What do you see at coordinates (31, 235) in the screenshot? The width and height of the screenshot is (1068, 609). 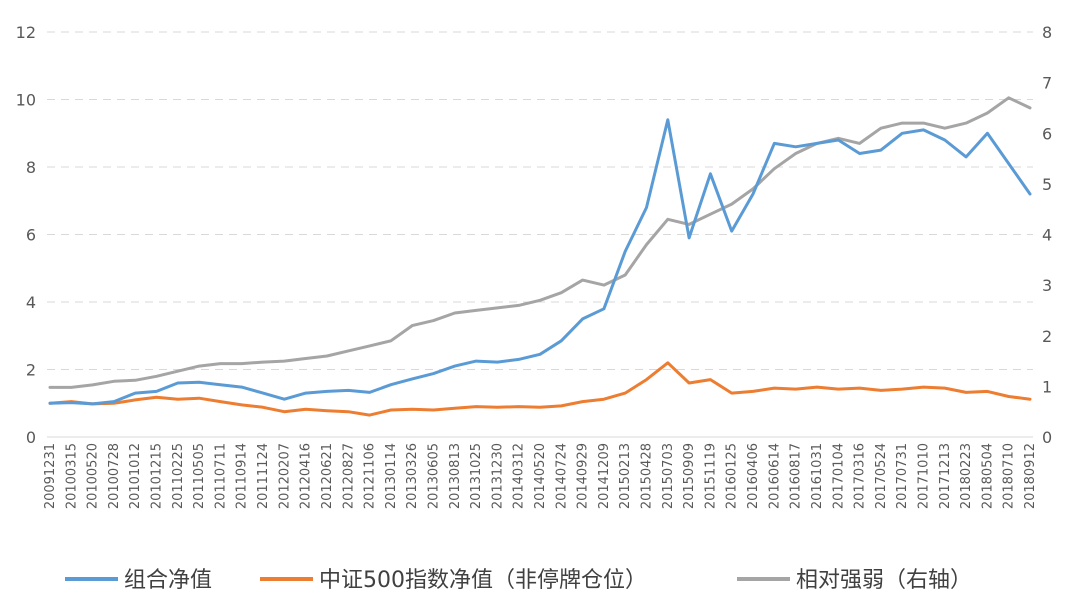 I see `y-left-tick-label: 6` at bounding box center [31, 235].